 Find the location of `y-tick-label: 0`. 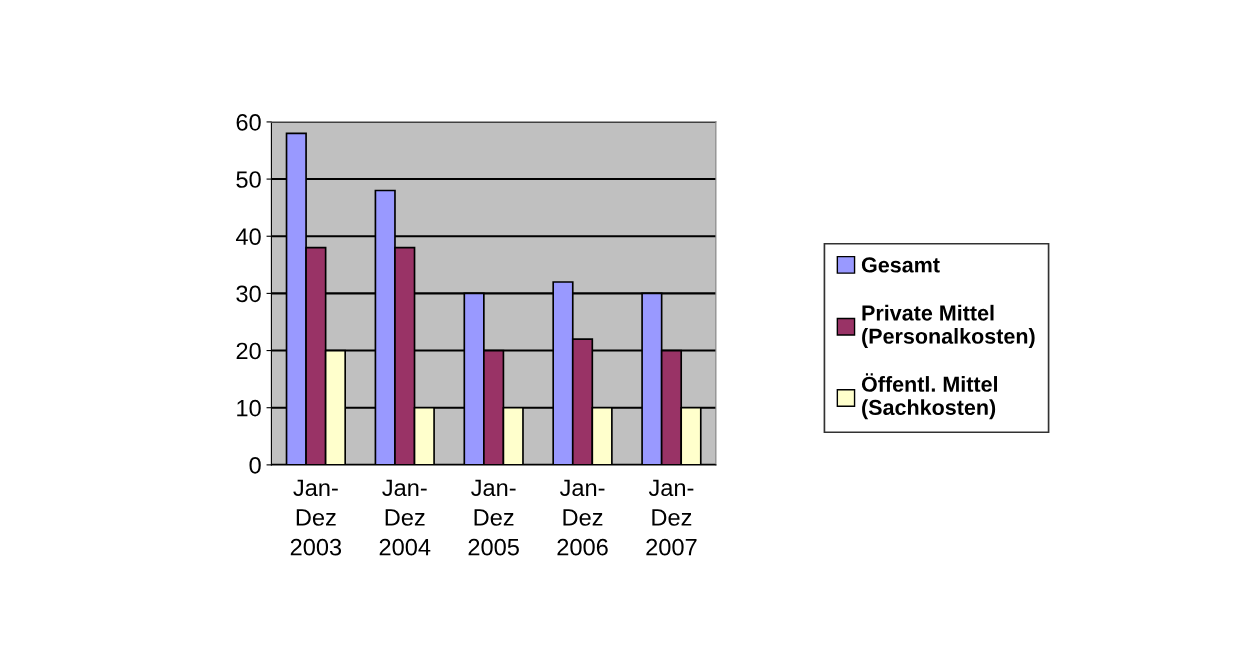

y-tick-label: 0 is located at coordinates (255, 465).